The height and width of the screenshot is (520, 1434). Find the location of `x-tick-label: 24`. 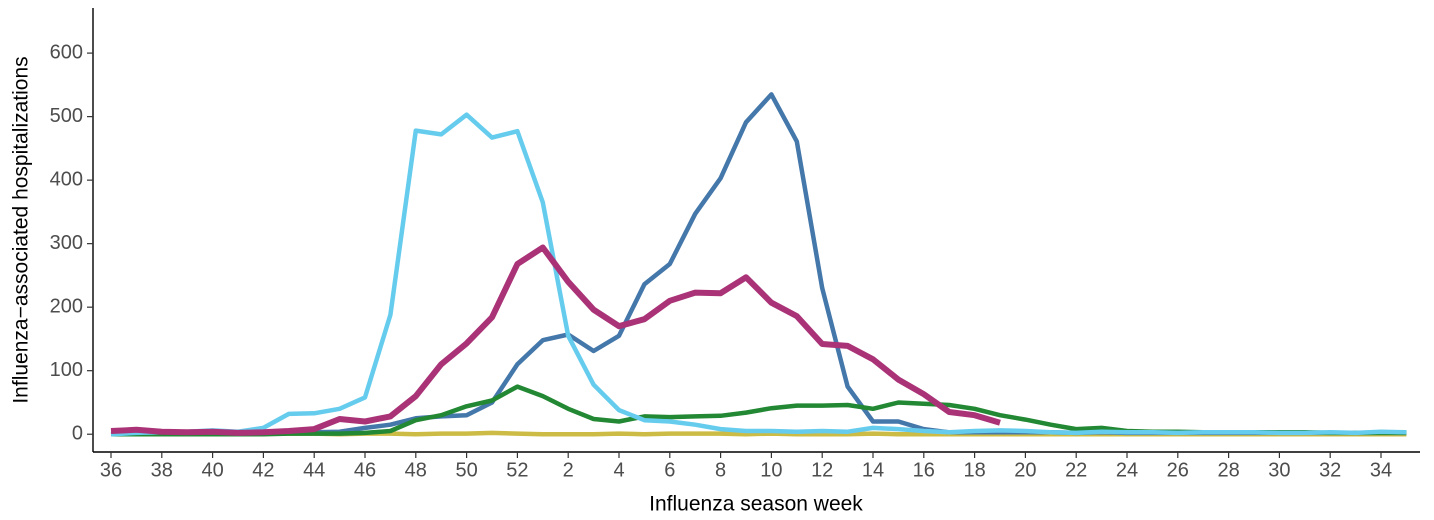

x-tick-label: 24 is located at coordinates (1127, 470).